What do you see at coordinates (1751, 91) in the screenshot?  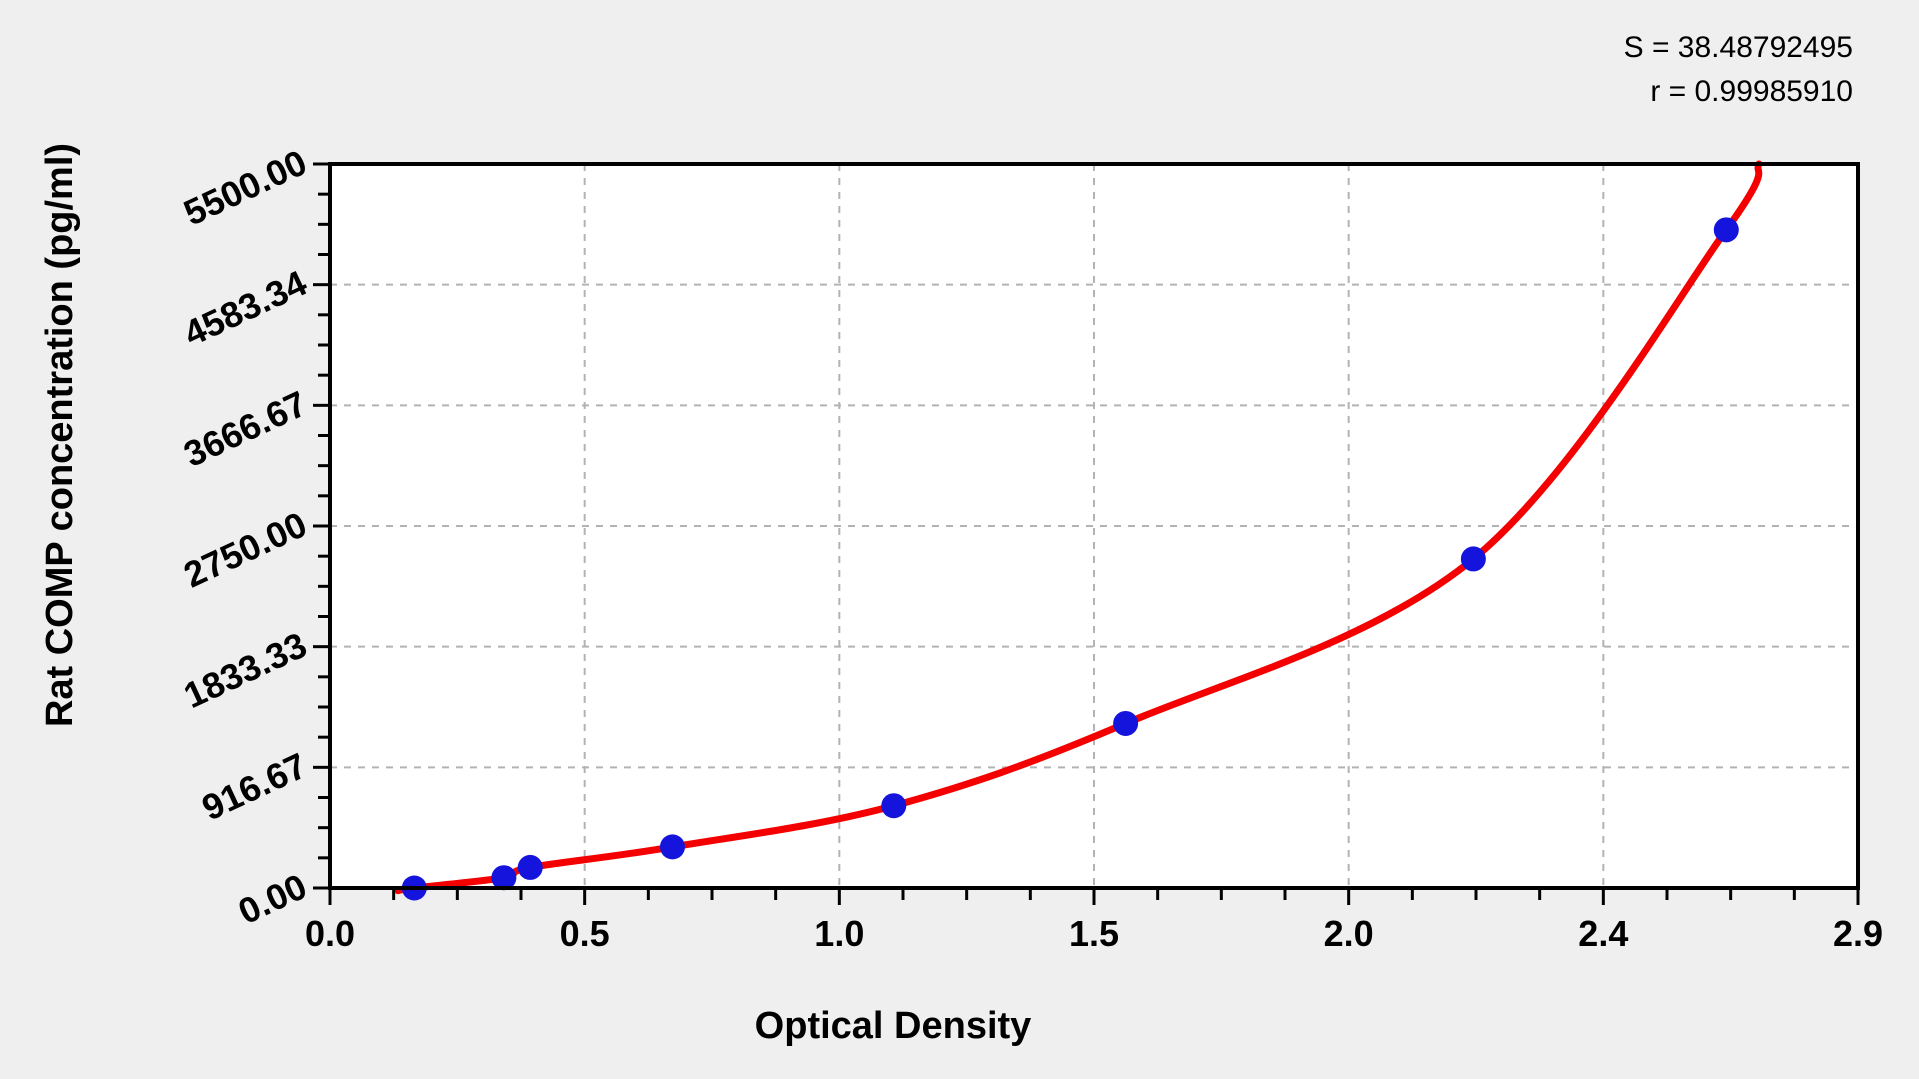 I see `stat-r-value: r = 0.99985910` at bounding box center [1751, 91].